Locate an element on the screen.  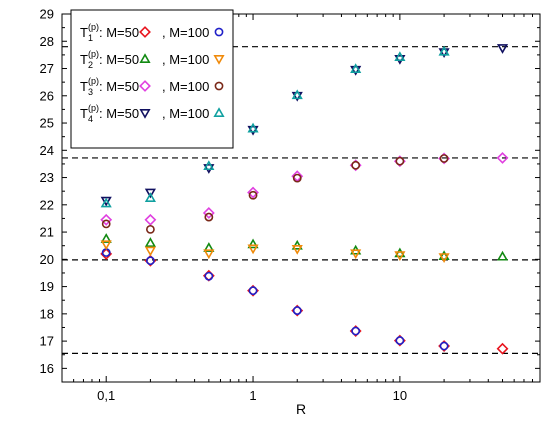
y-tick-label: 25 is located at coordinates (47, 123).